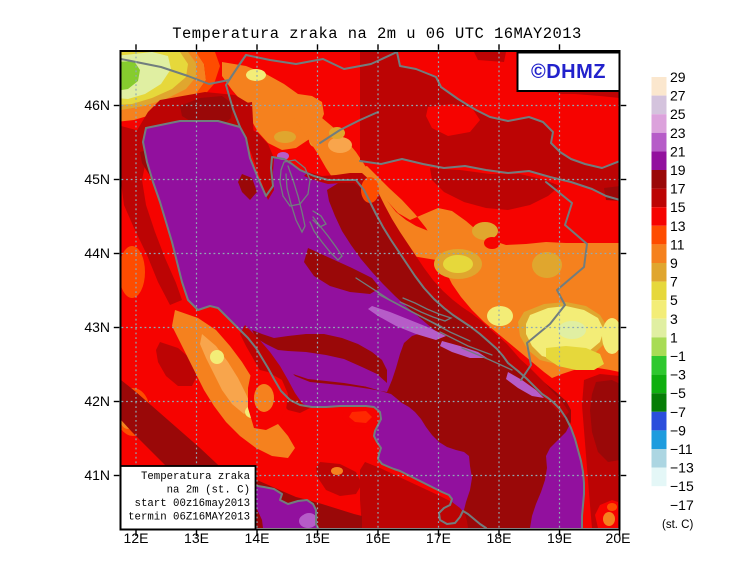  What do you see at coordinates (378, 538) in the screenshot?
I see `svg-text: 16E` at bounding box center [378, 538].